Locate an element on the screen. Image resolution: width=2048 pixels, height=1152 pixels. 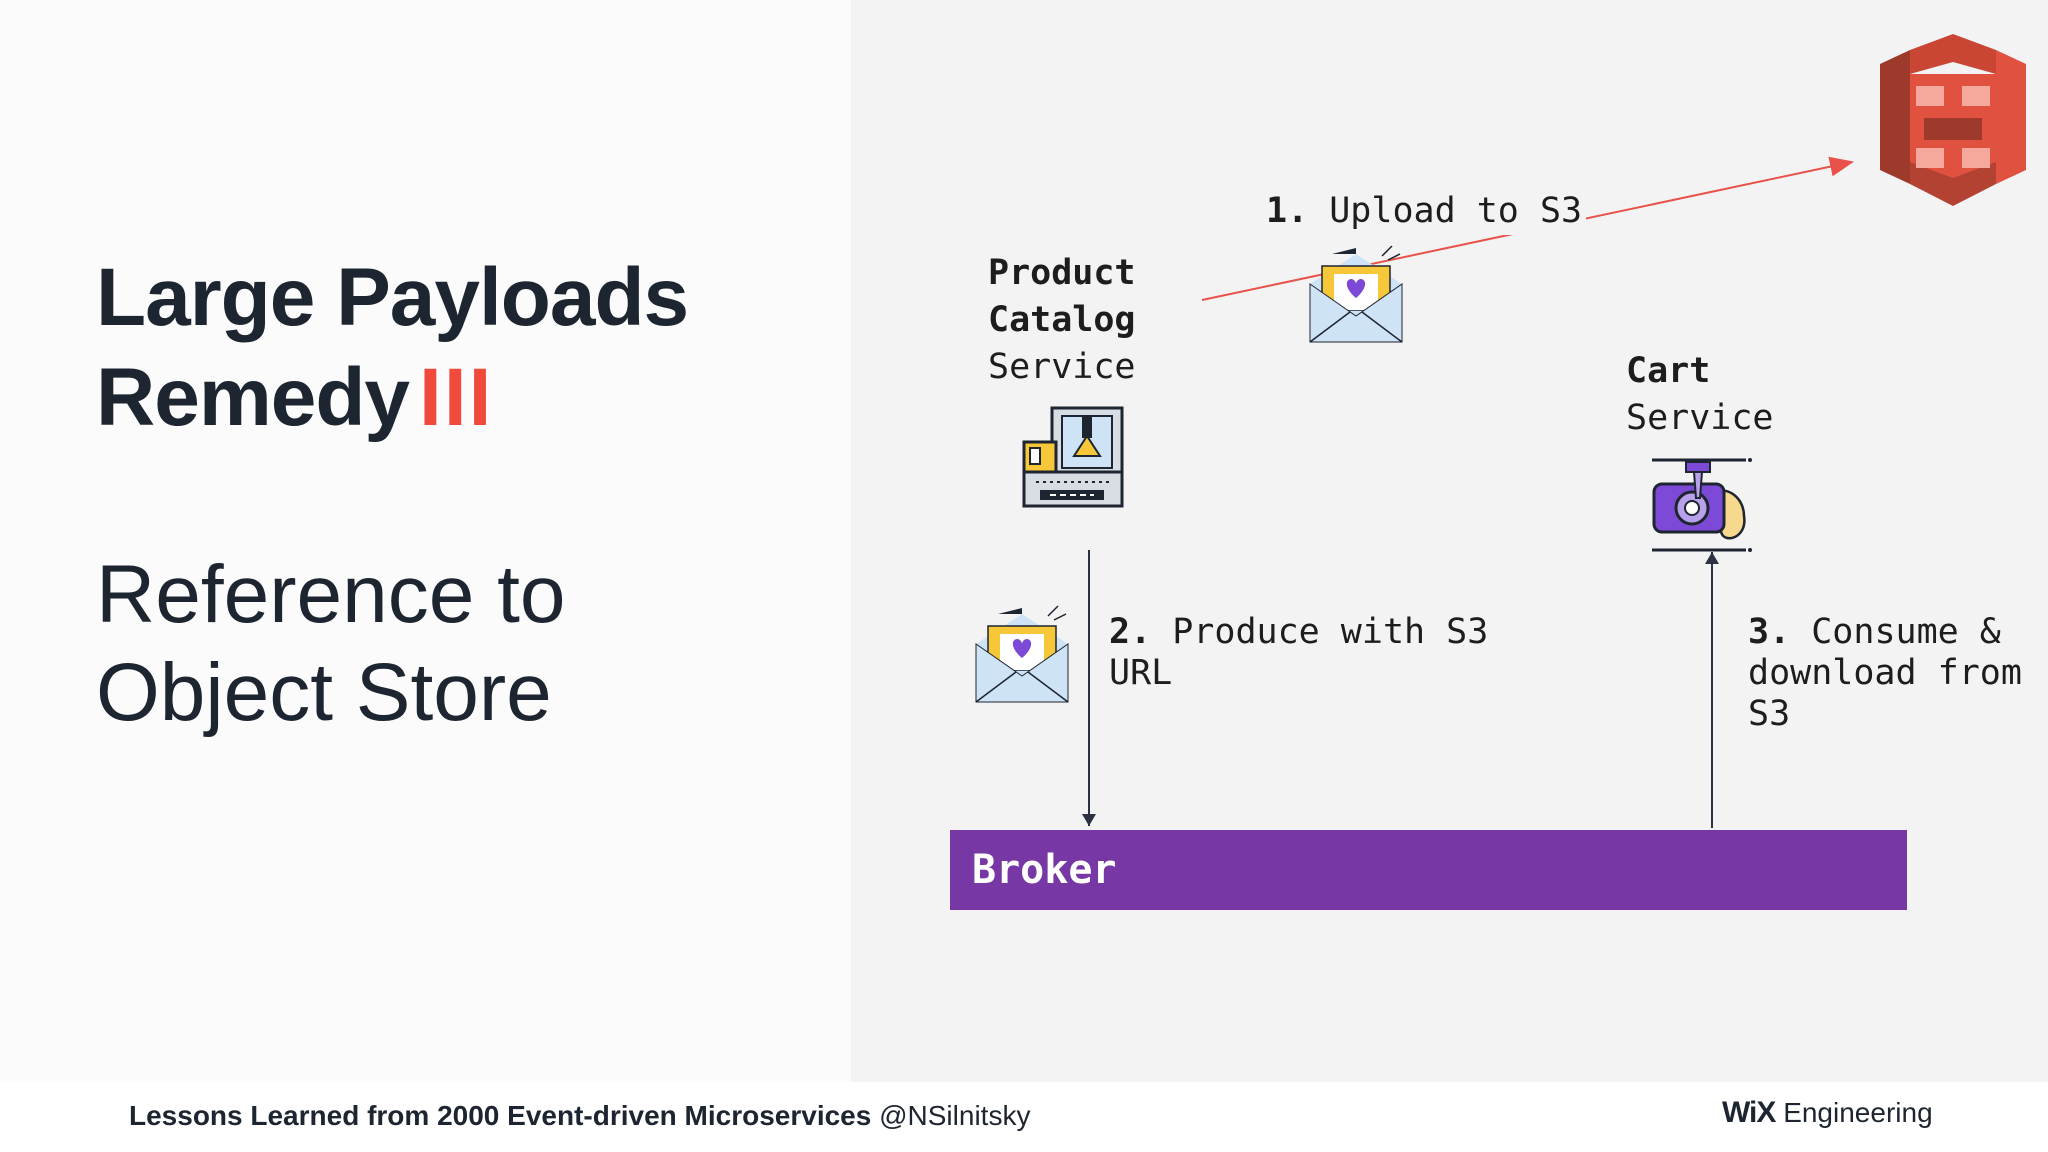
brand-logo: WiX Engineering is located at coordinates (1827, 1113).